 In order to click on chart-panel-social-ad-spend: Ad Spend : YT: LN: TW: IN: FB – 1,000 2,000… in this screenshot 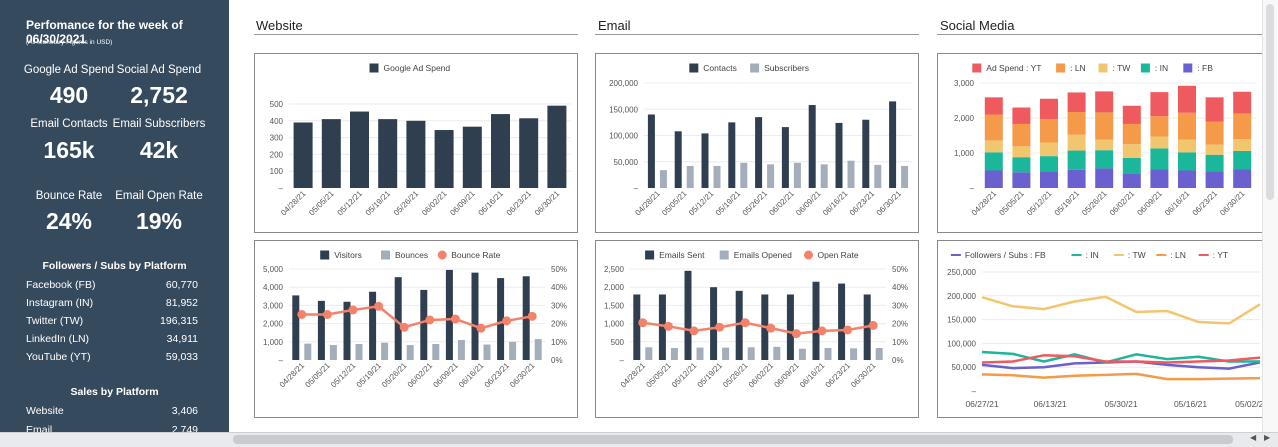, I will do `click(1101, 143)`.